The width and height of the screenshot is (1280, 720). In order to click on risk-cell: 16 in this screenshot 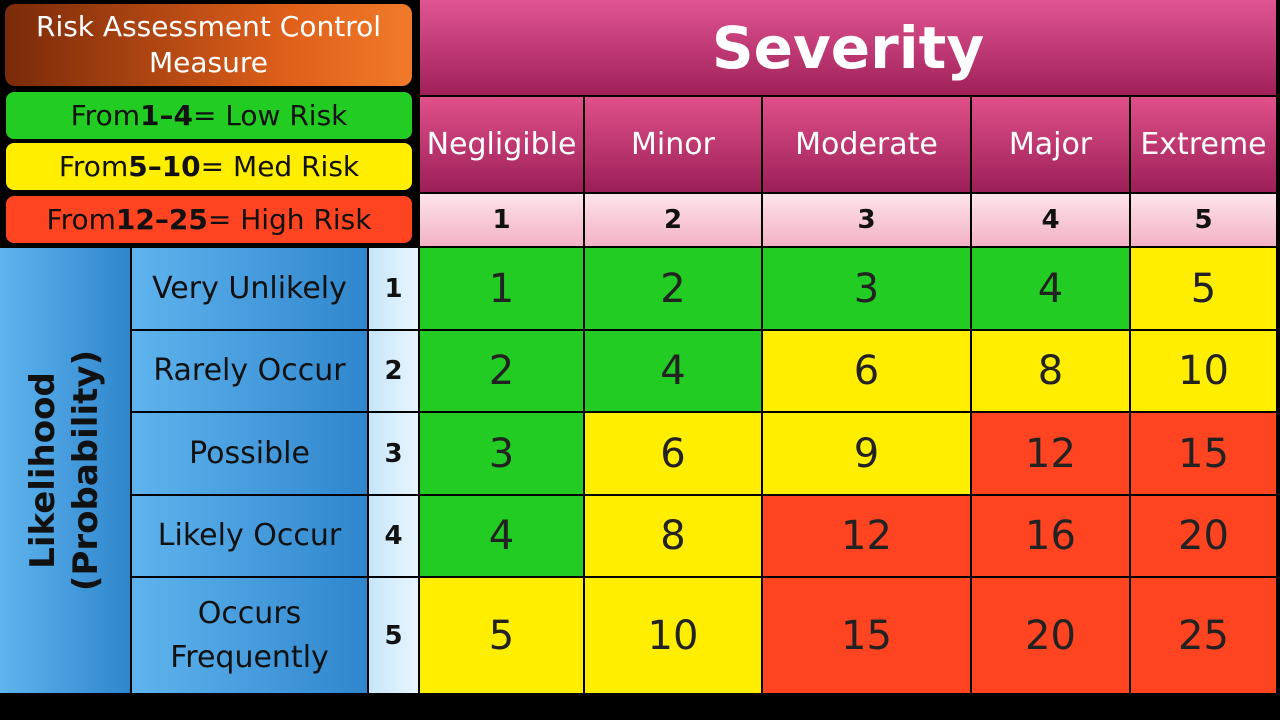, I will do `click(1050, 536)`.